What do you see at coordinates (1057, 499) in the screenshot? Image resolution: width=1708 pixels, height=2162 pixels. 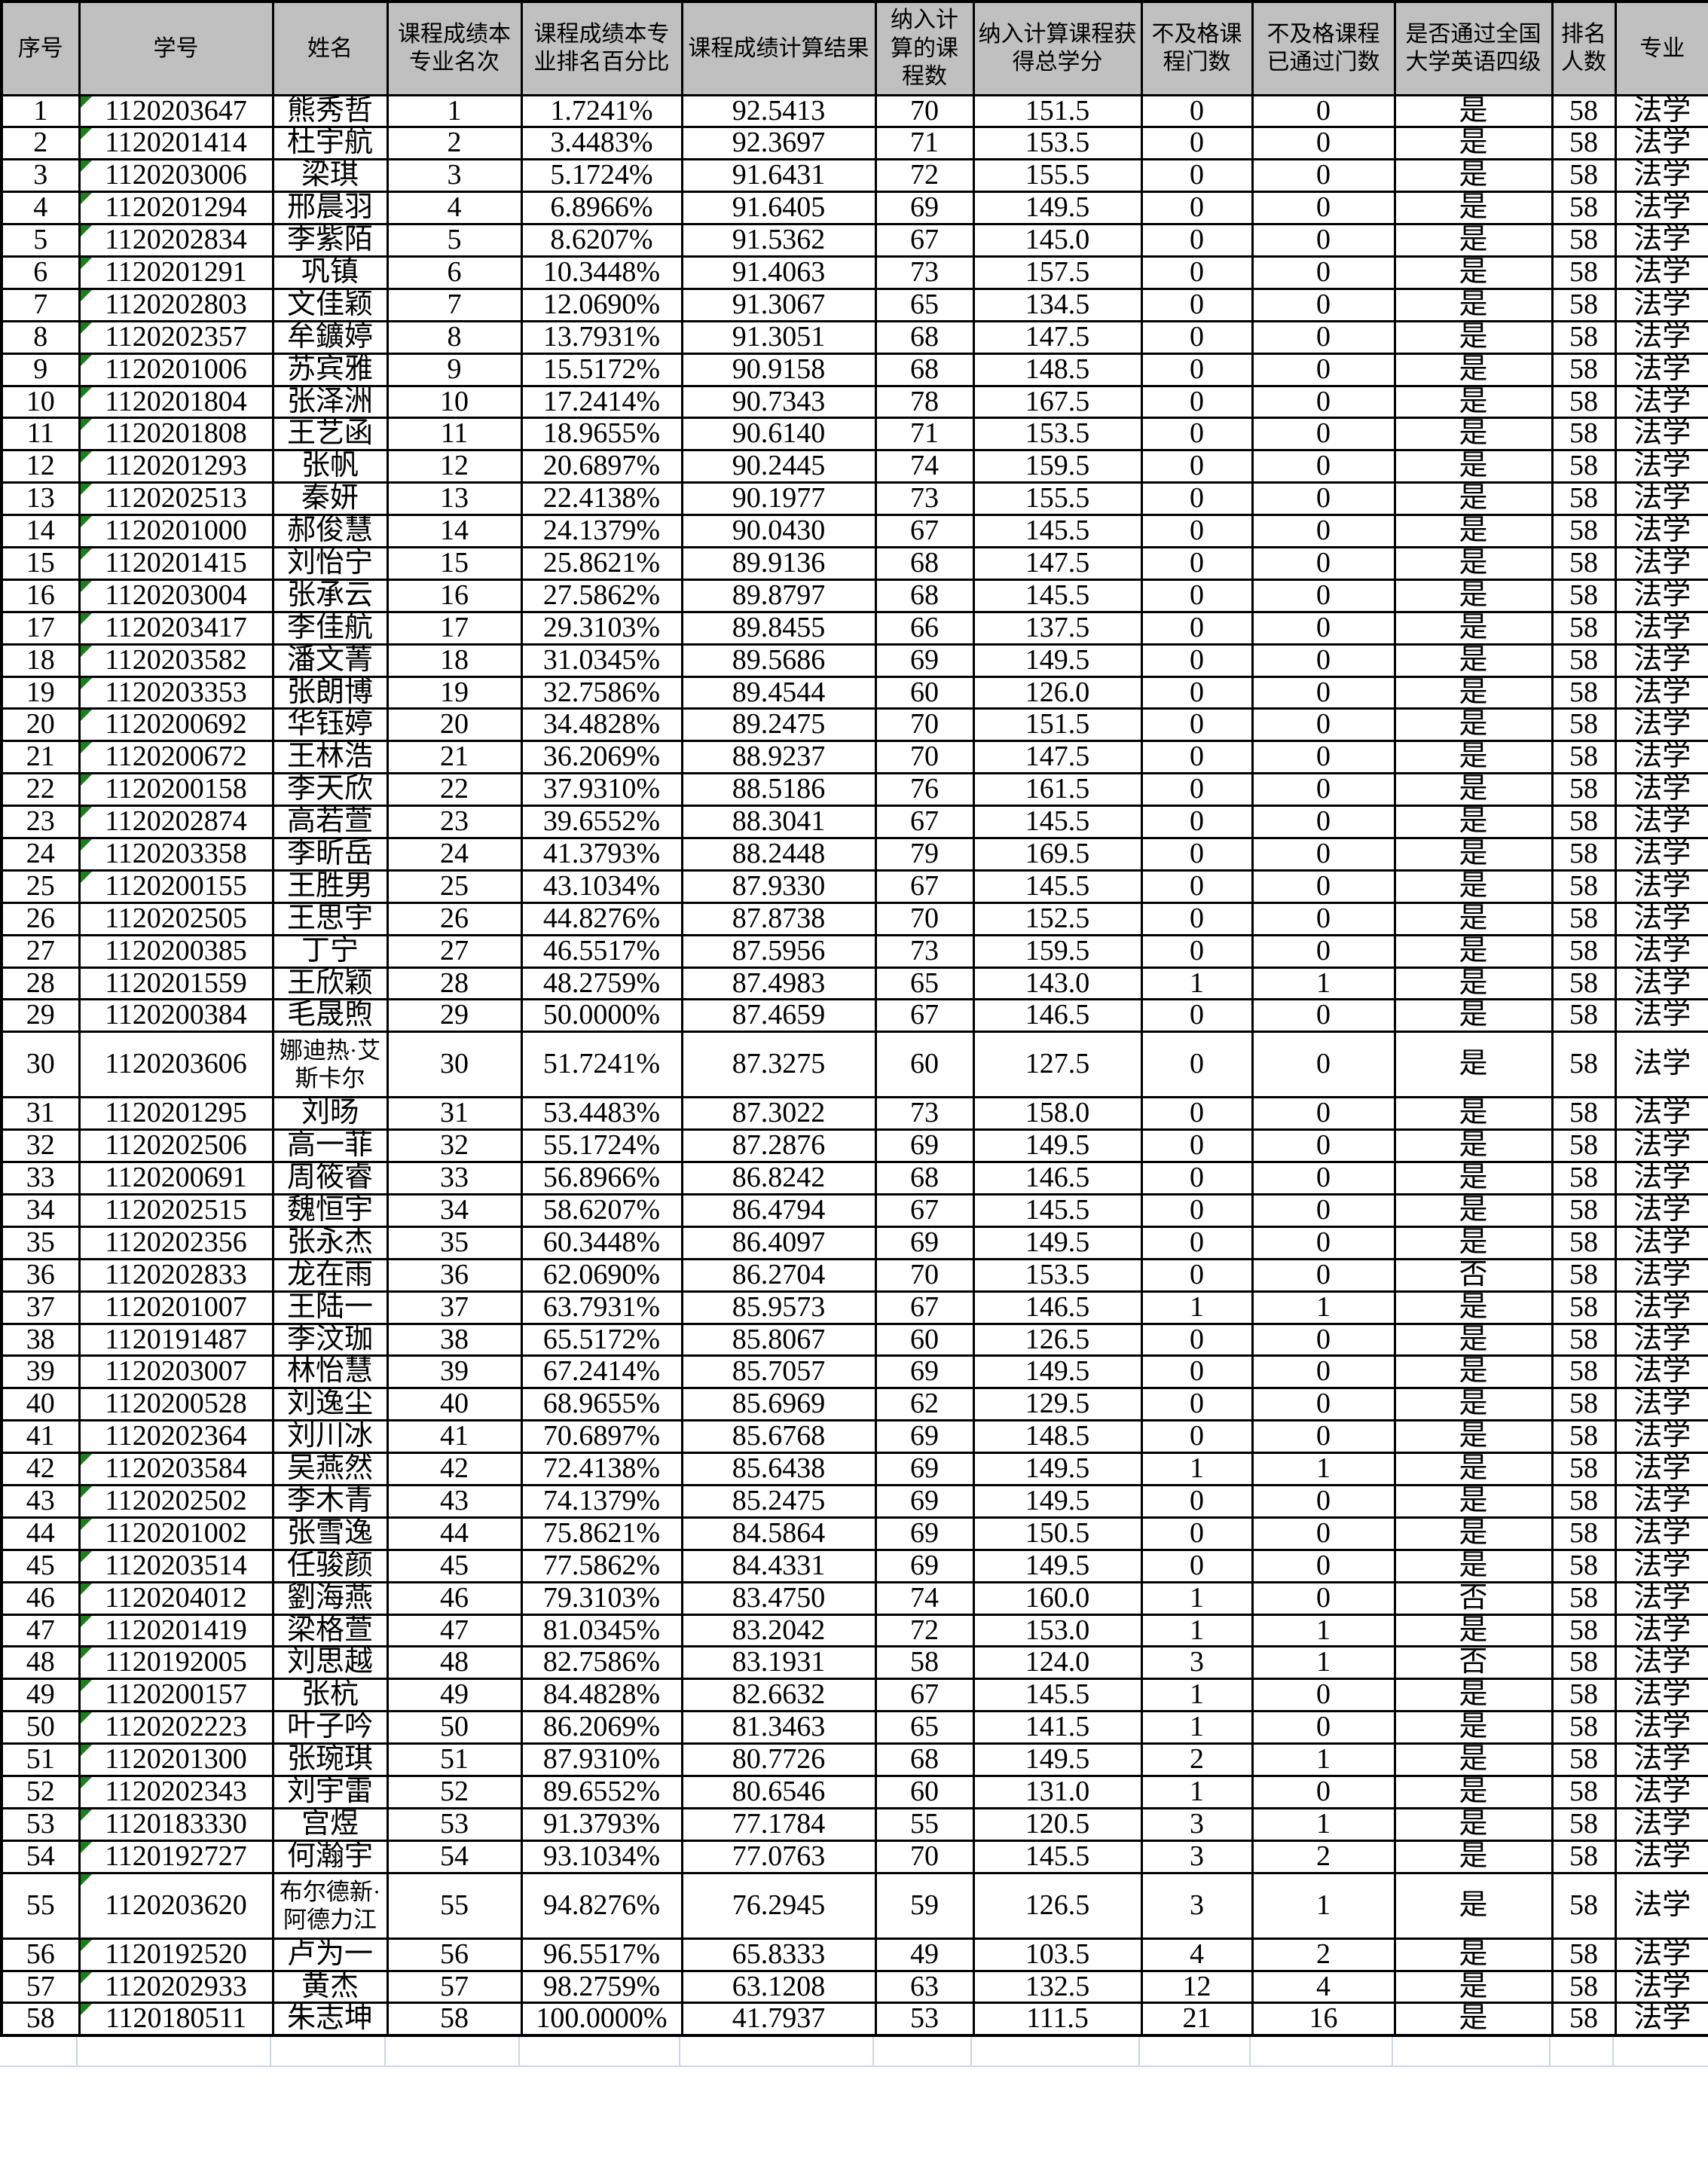 I see `cell-total-credits: 155.5` at bounding box center [1057, 499].